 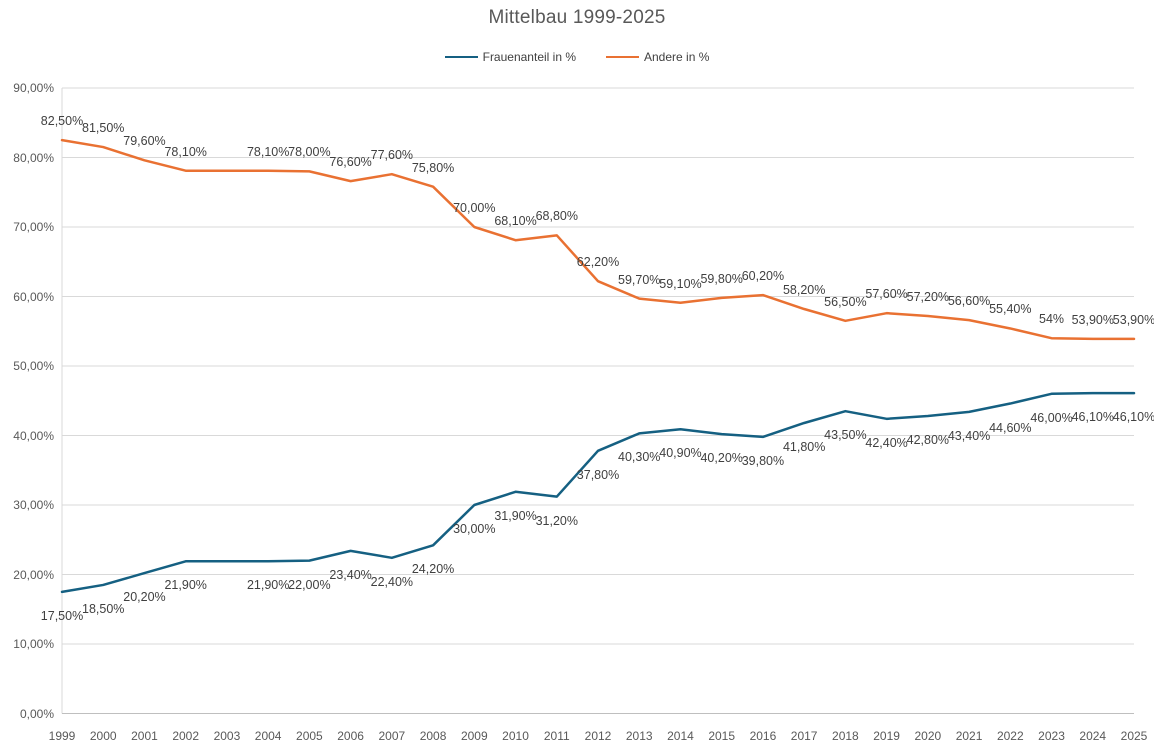 What do you see at coordinates (433, 167) in the screenshot?
I see `data-label: 75,80%` at bounding box center [433, 167].